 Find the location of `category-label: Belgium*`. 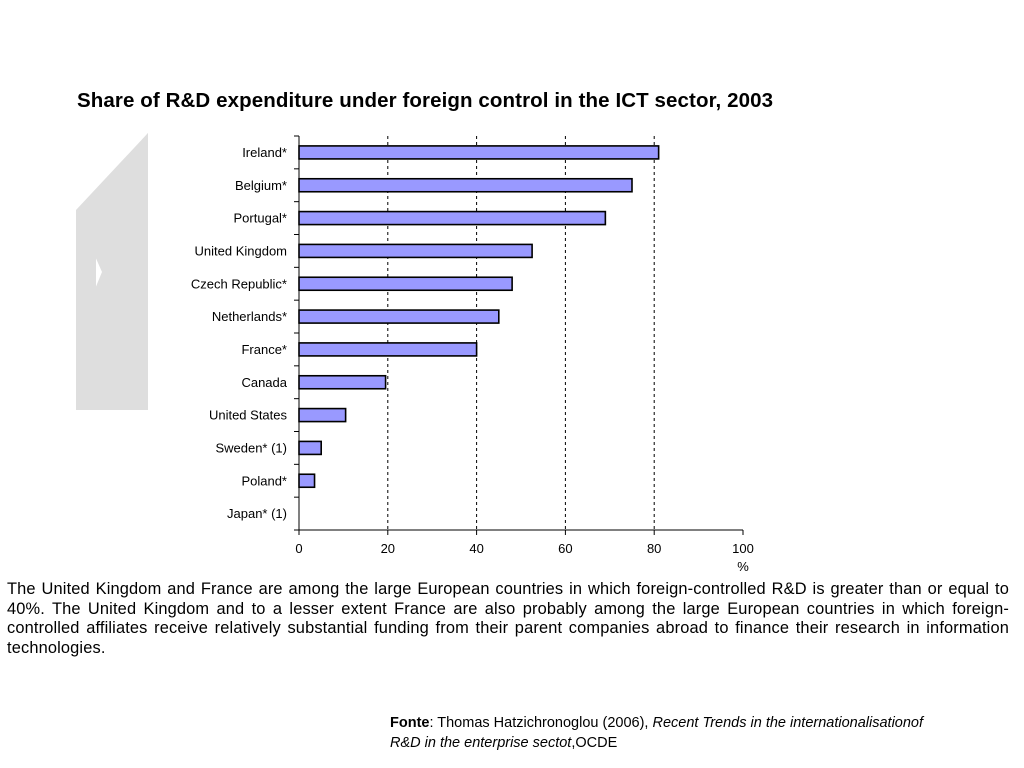

category-label: Belgium* is located at coordinates (261, 185).